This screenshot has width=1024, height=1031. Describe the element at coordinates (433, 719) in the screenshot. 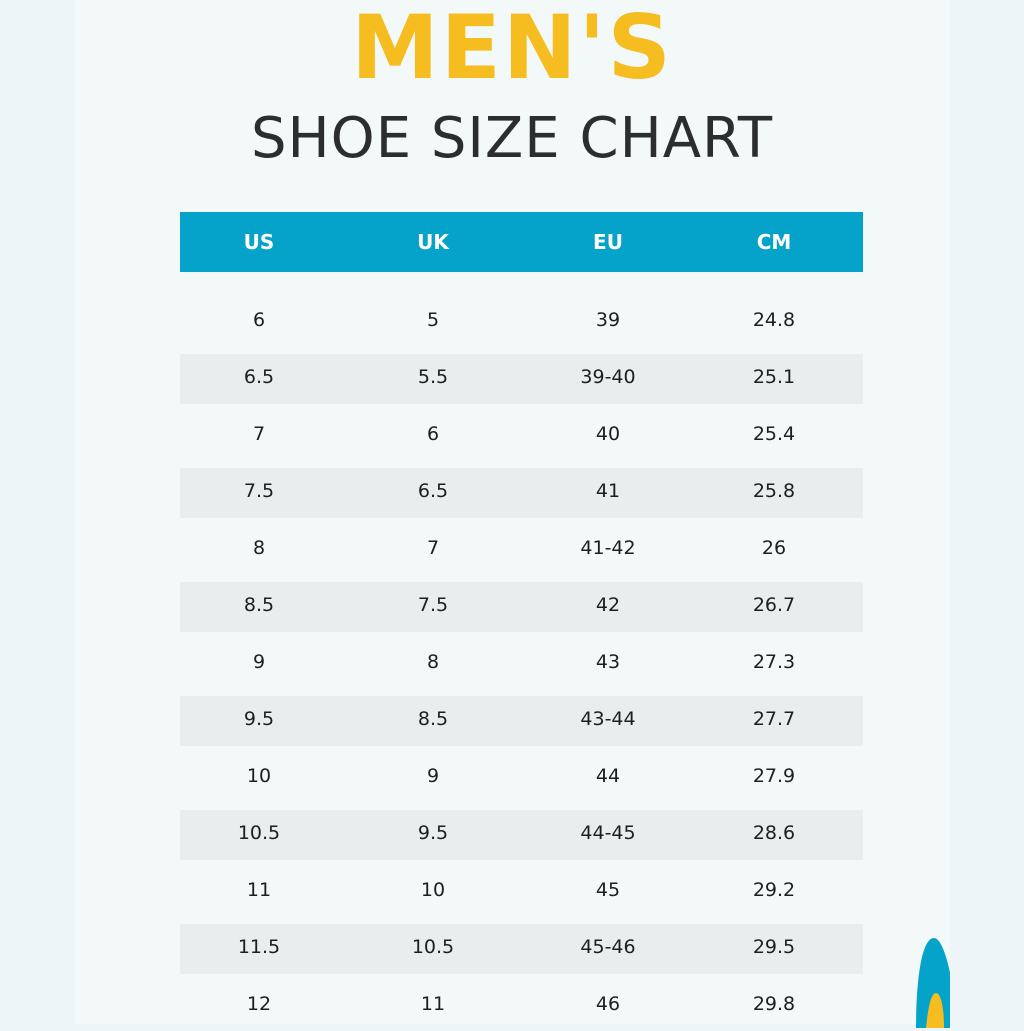

I see `table-cell-uk: 8.5` at that location.